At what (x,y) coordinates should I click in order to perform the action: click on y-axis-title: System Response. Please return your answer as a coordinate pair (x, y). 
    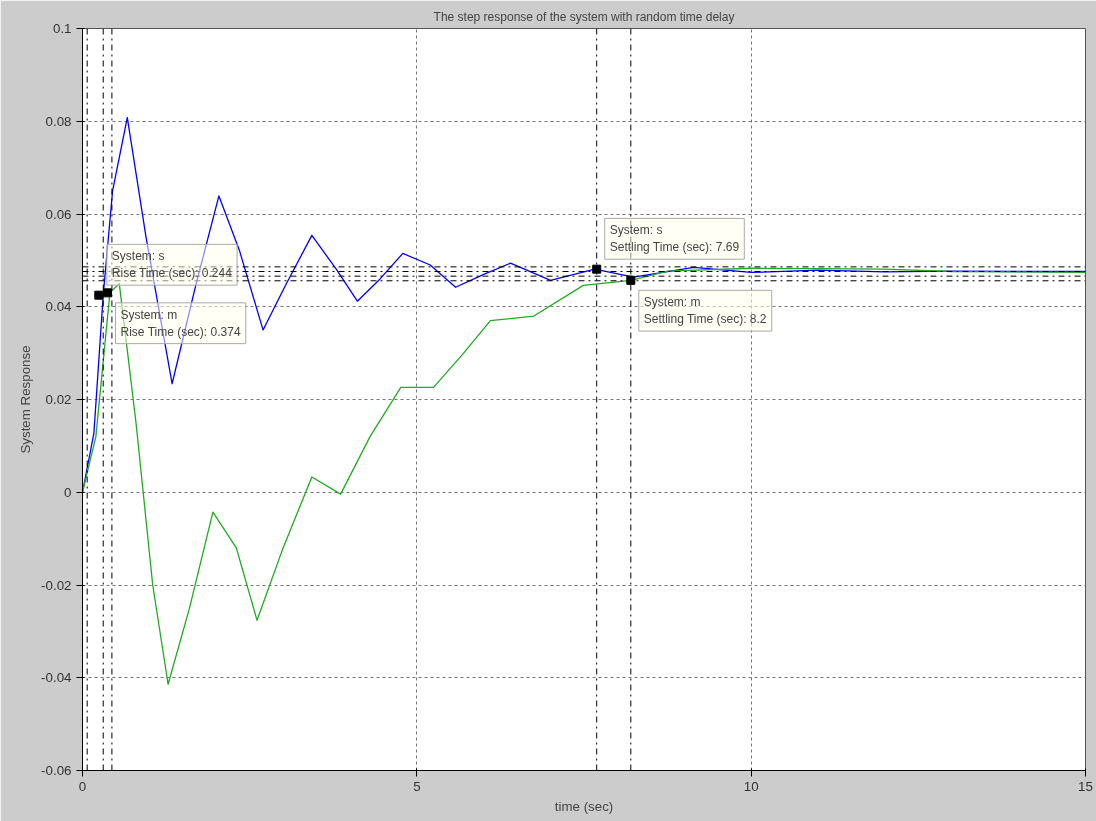
    Looking at the image, I should click on (26, 399).